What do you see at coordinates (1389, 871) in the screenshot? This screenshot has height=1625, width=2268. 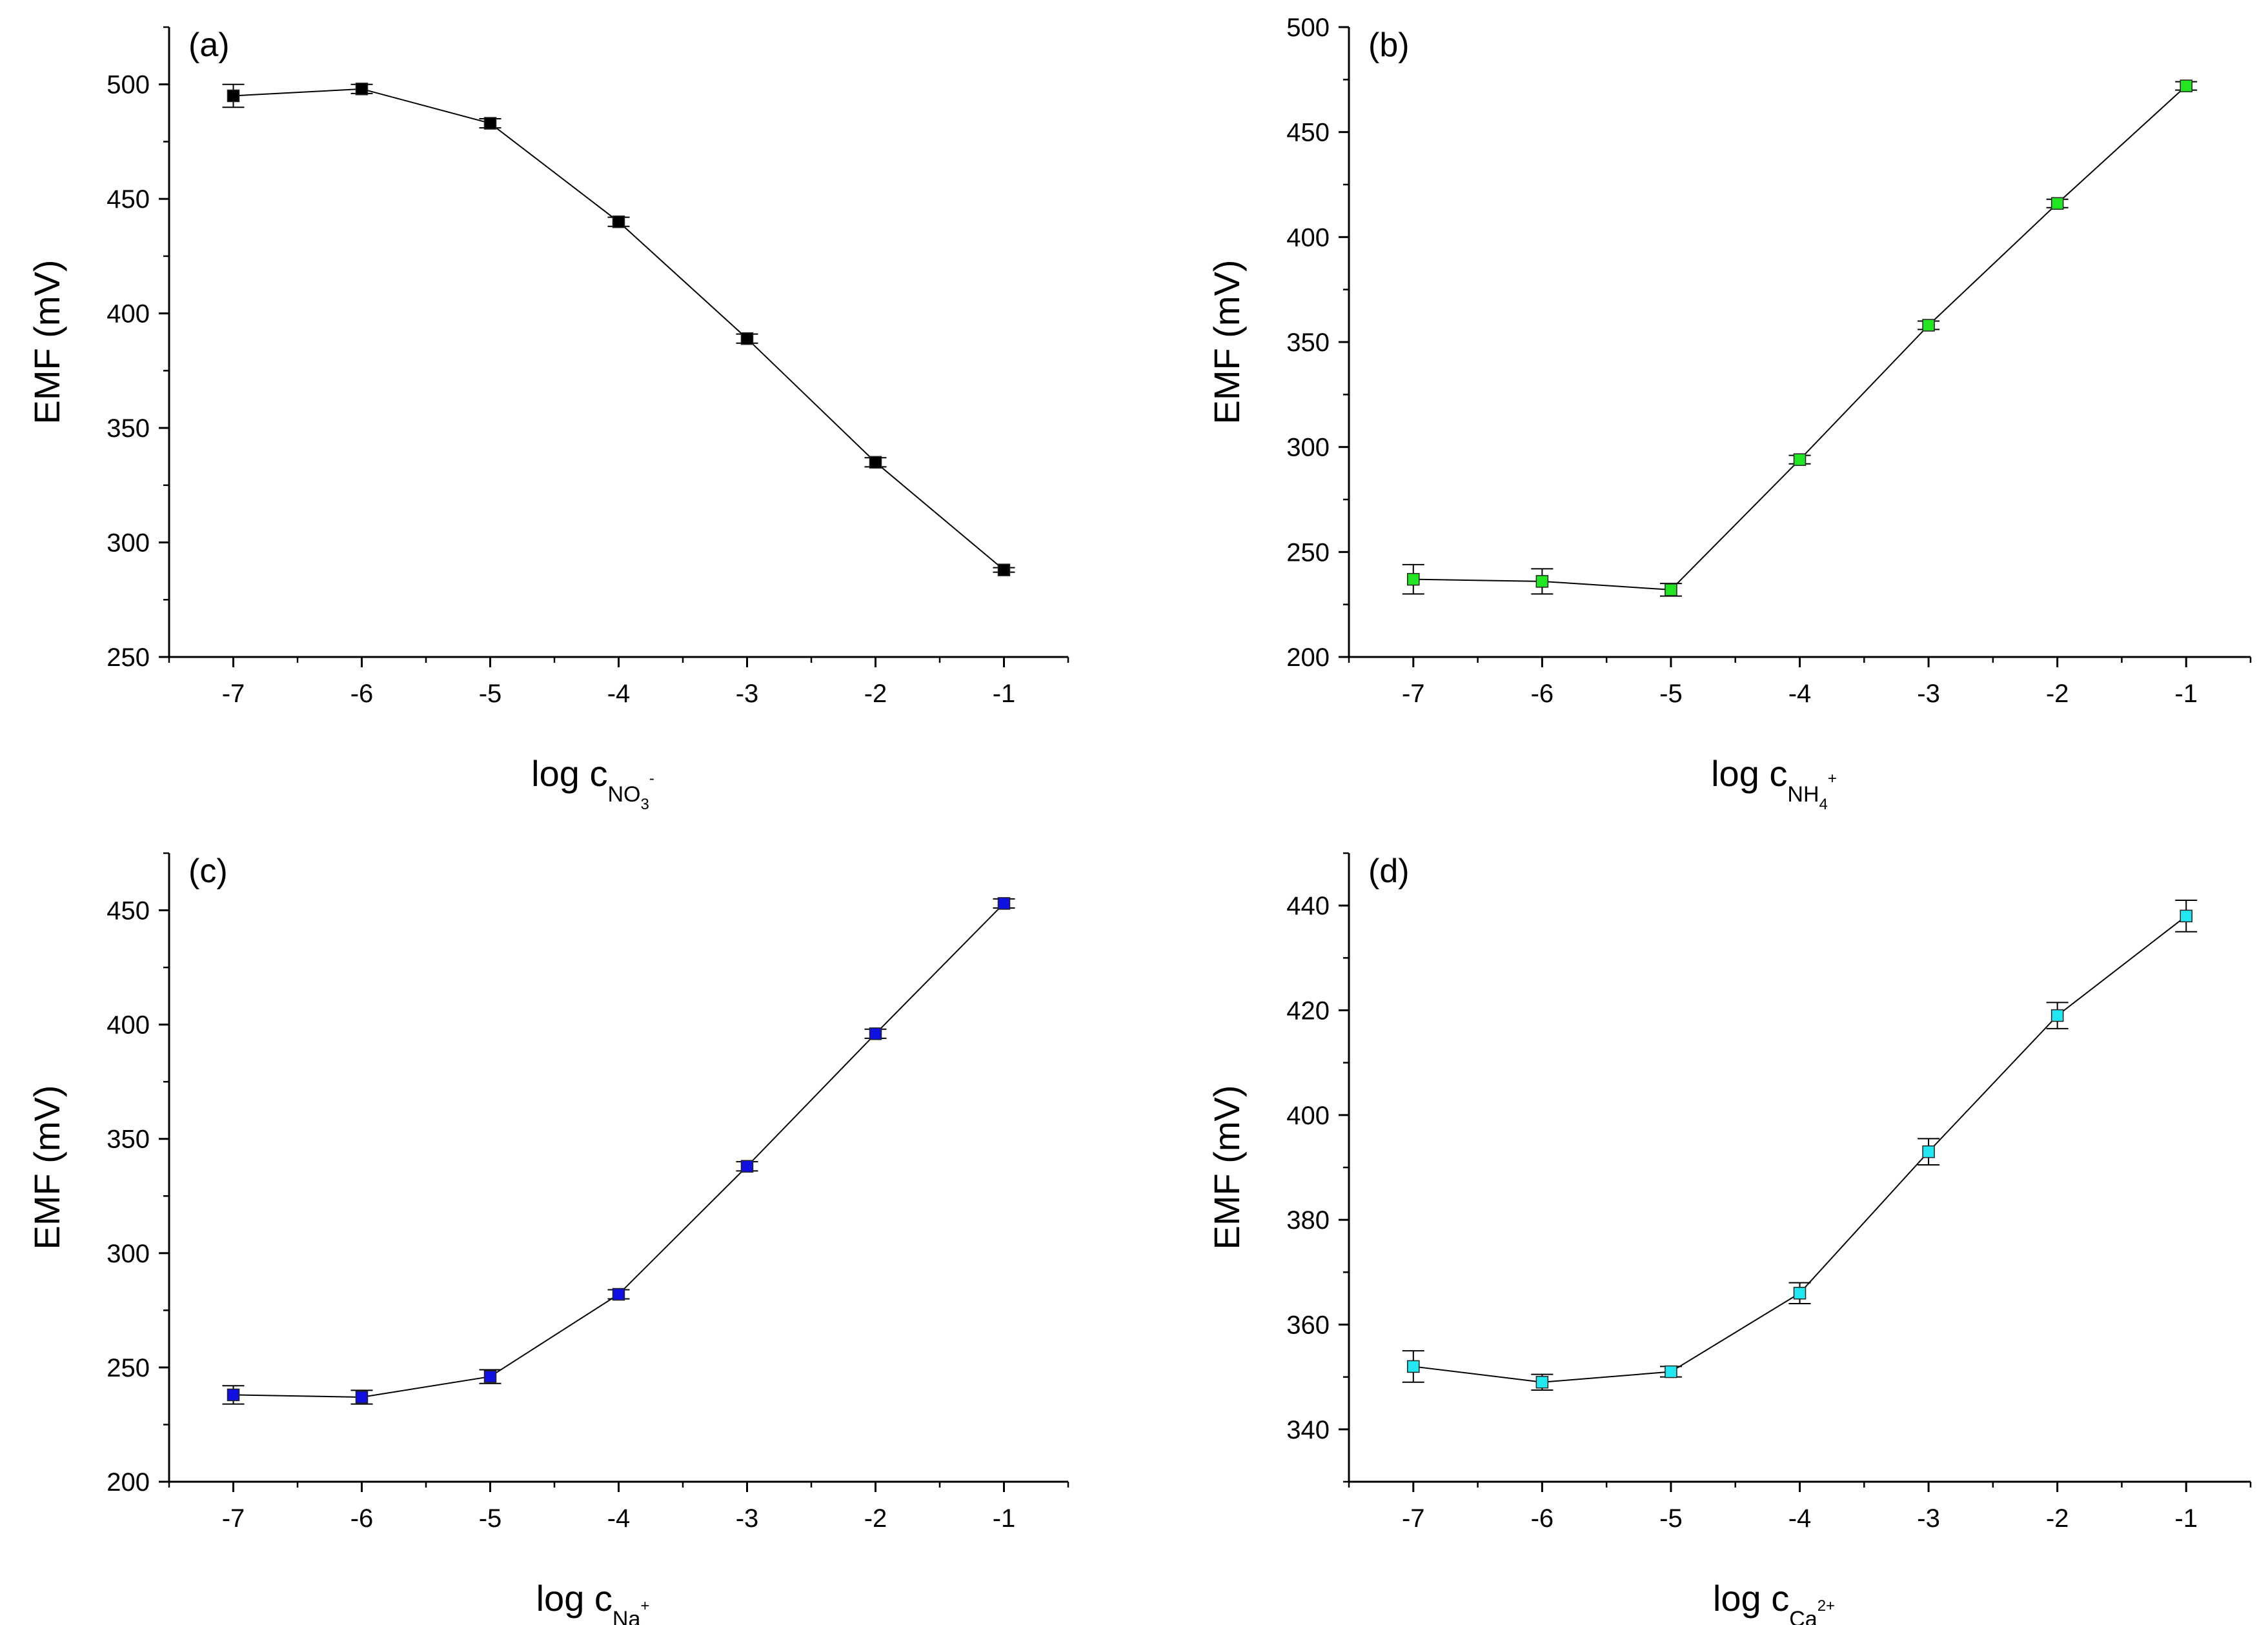 I see `panel-label: (d)` at bounding box center [1389, 871].